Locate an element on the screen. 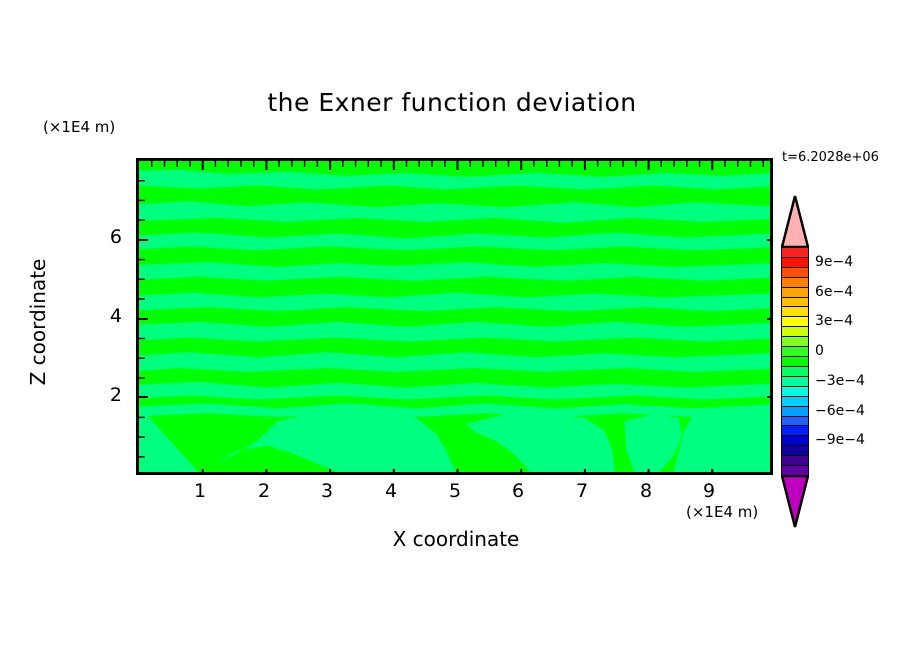 The height and width of the screenshot is (654, 904). colorbar-tick-label: 0 is located at coordinates (819, 351).